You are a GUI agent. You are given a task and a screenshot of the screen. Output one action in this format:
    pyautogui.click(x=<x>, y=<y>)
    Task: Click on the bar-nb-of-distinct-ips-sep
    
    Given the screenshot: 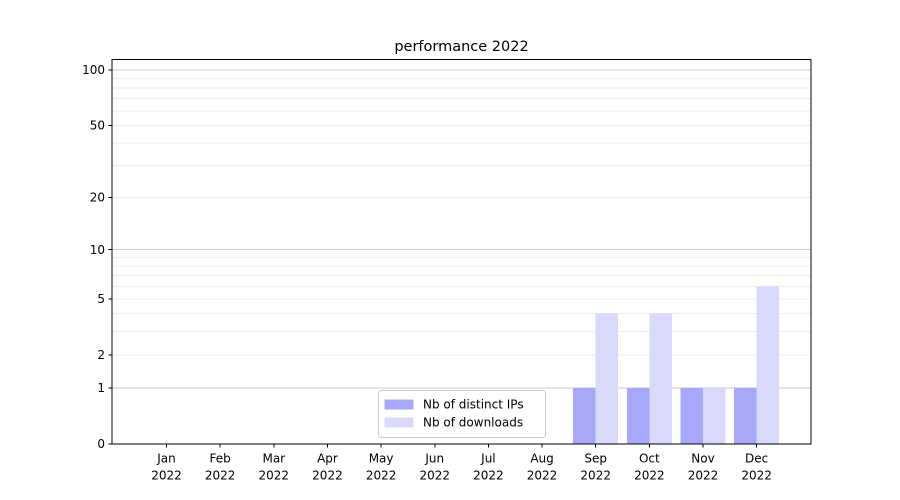 What is the action you would take?
    pyautogui.click(x=584, y=415)
    